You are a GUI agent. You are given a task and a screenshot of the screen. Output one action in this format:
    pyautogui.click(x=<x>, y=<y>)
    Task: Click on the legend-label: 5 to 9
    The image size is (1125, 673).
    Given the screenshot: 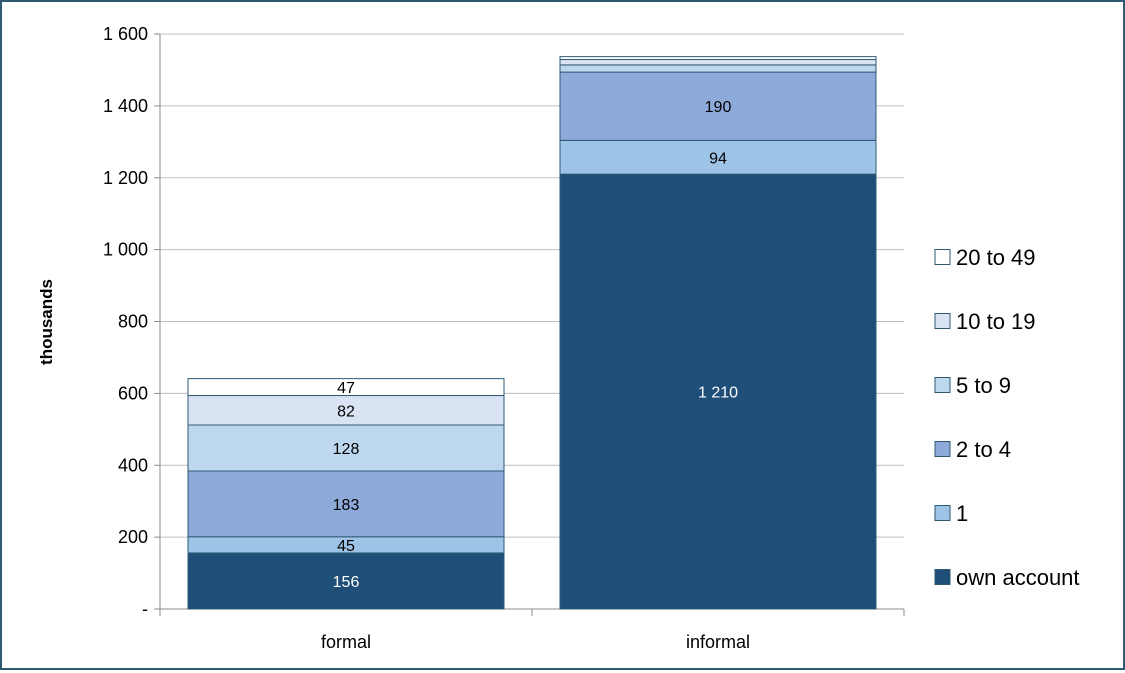 What is the action you would take?
    pyautogui.click(x=983, y=385)
    